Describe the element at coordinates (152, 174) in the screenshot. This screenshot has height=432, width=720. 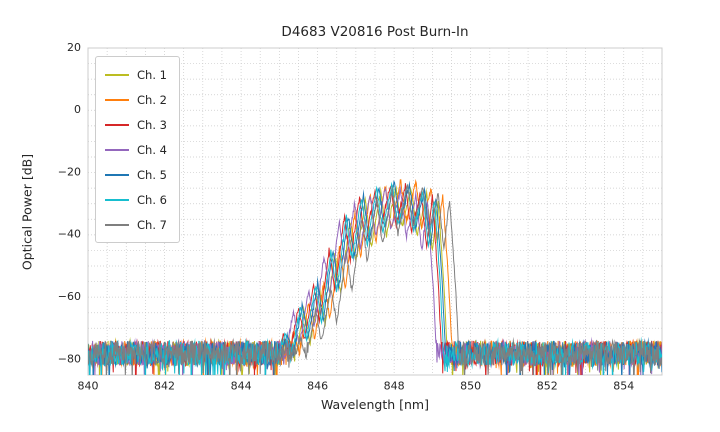
I see `legend-label: Ch. 5` at that location.